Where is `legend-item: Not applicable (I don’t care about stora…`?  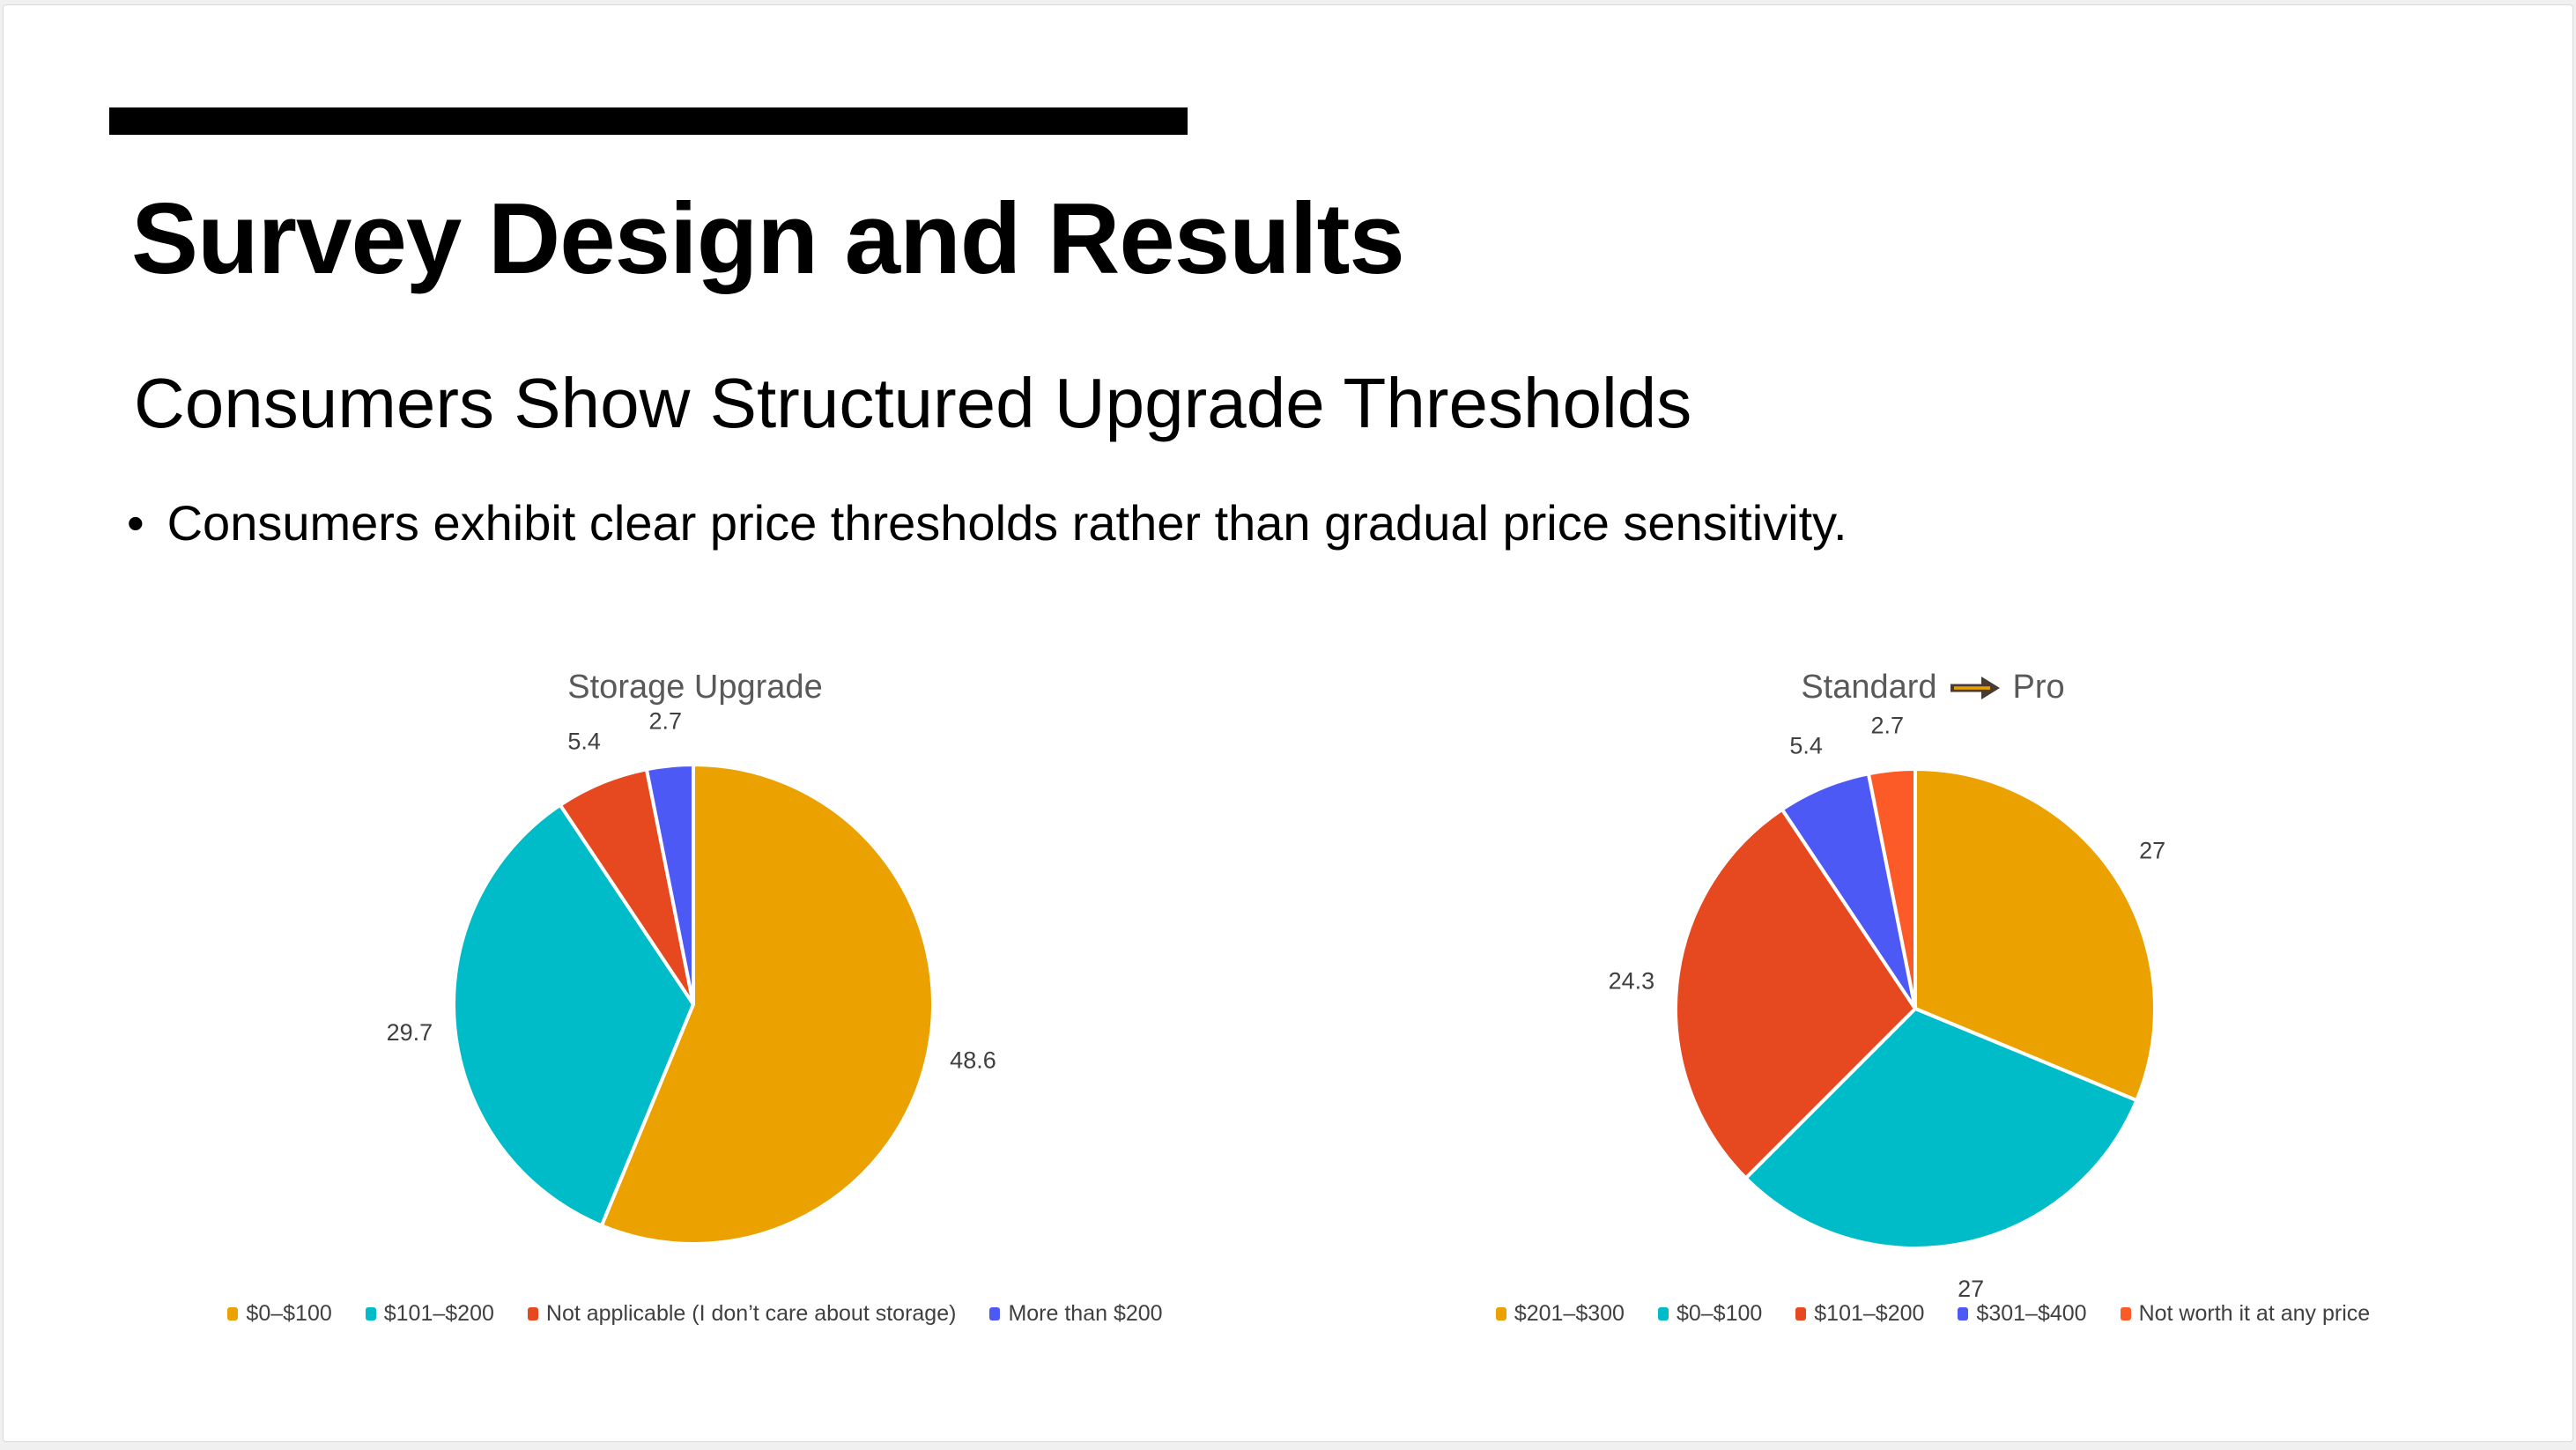
legend-item: Not applicable (I don’t care about stora… is located at coordinates (742, 1313).